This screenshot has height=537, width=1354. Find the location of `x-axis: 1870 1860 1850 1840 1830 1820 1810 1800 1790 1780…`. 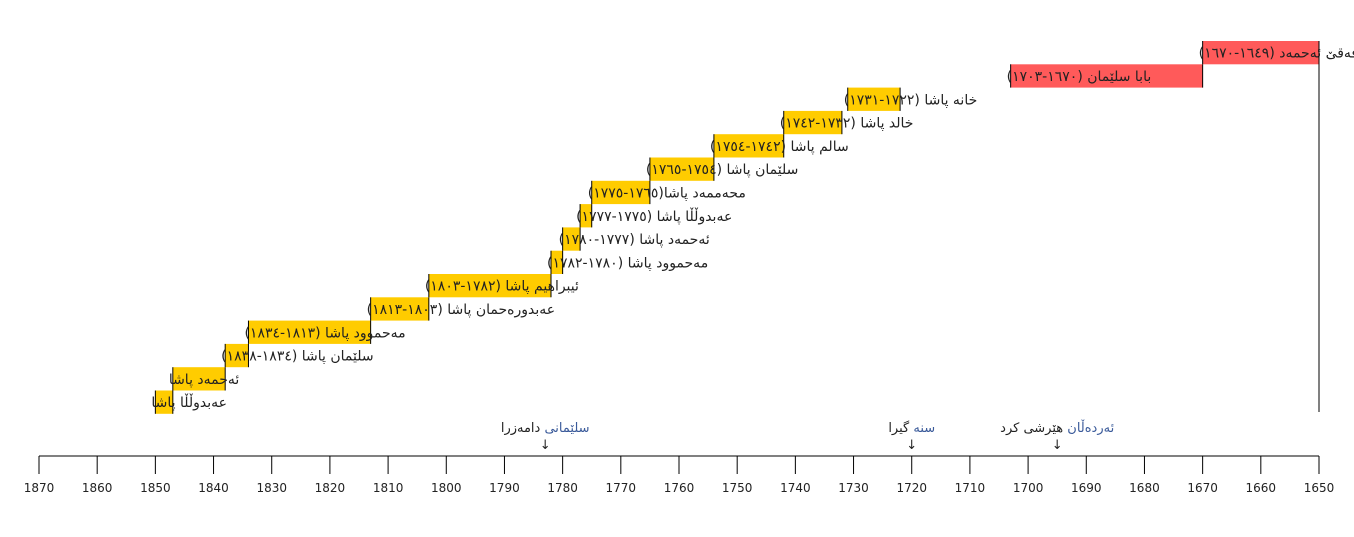

x-axis: 1870 1860 1850 1840 1830 1820 1810 1800 1790 1780… is located at coordinates (679, 475).